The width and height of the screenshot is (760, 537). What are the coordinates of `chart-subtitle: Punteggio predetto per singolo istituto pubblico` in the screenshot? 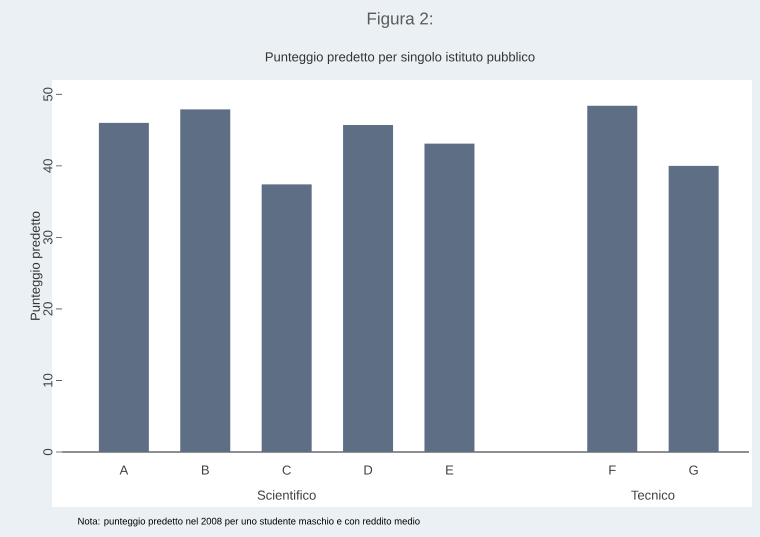 It's located at (400, 58).